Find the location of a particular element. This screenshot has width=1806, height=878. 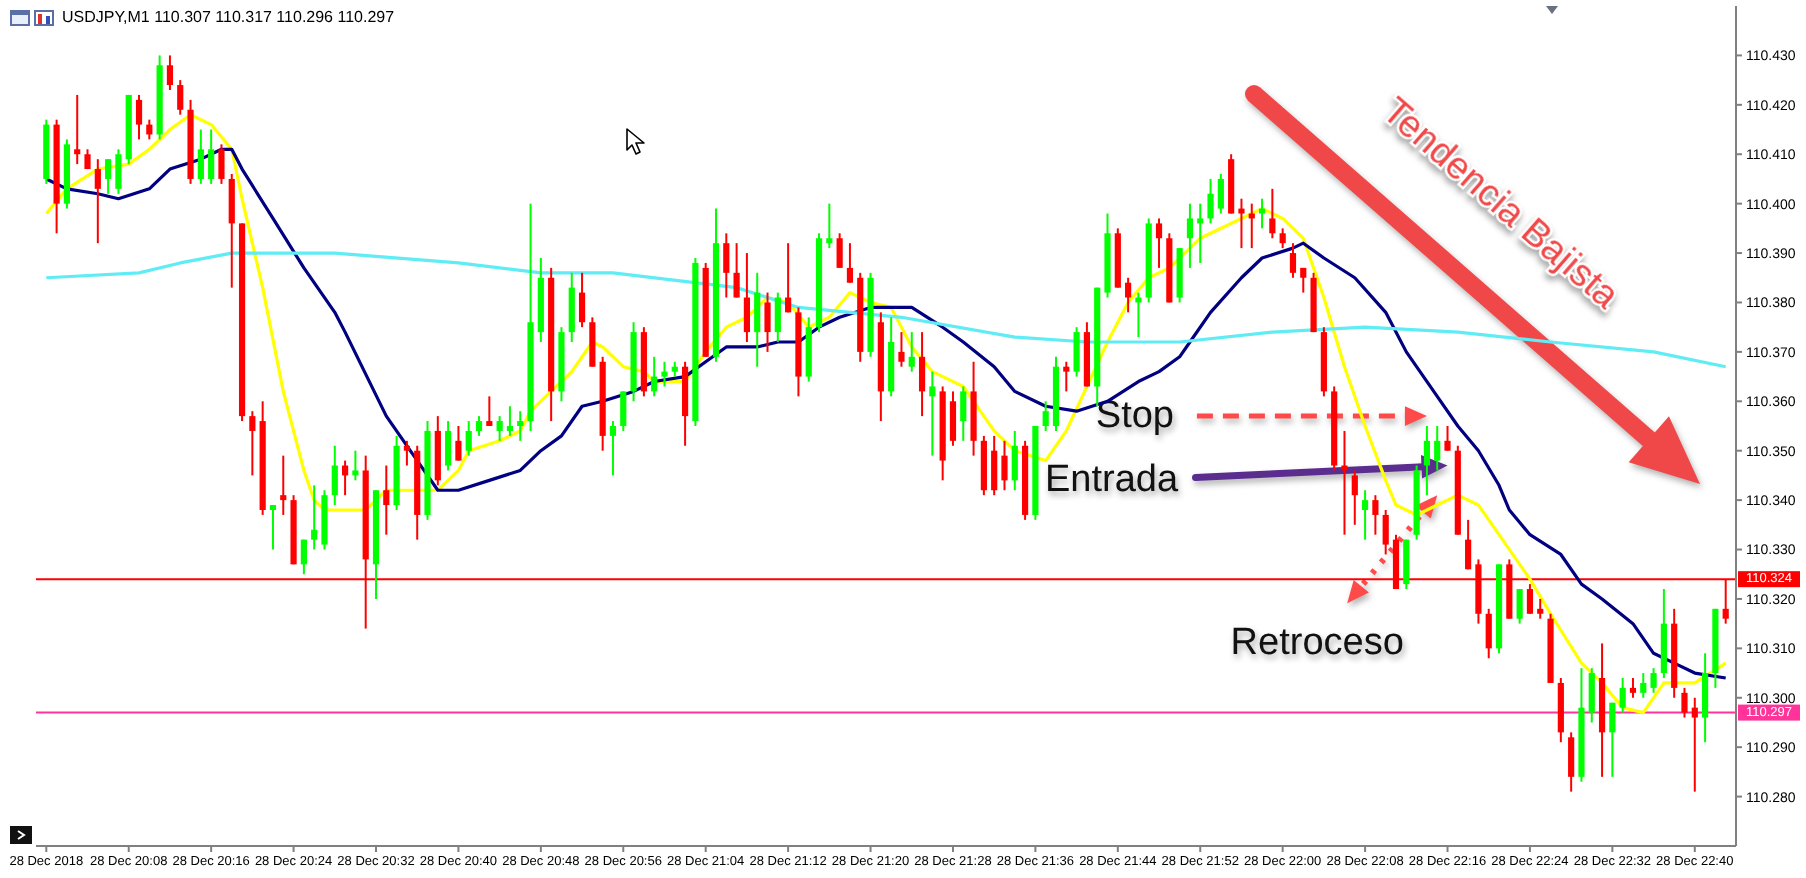

annotation: Retroceso is located at coordinates (1317, 643).